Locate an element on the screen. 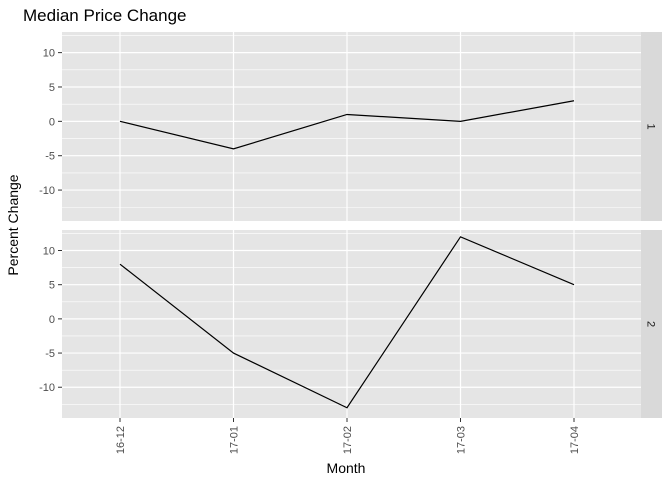  x-tick-label: 16-12 is located at coordinates (121, 440).